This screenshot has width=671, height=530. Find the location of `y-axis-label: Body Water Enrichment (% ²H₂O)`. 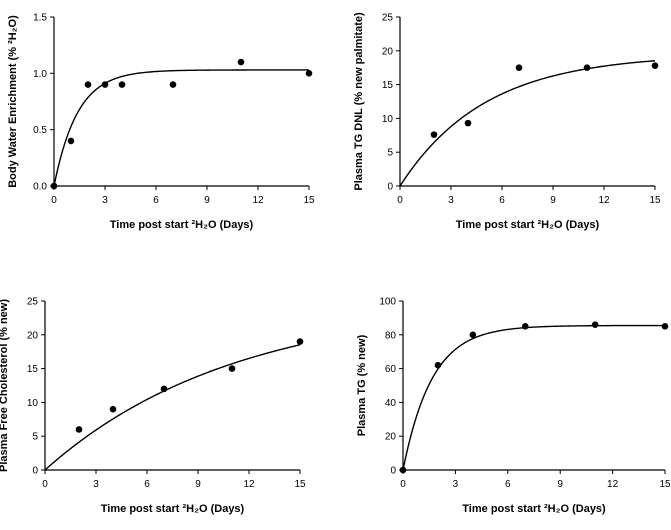

y-axis-label: Body Water Enrichment (% ²H₂O) is located at coordinates (13, 101).